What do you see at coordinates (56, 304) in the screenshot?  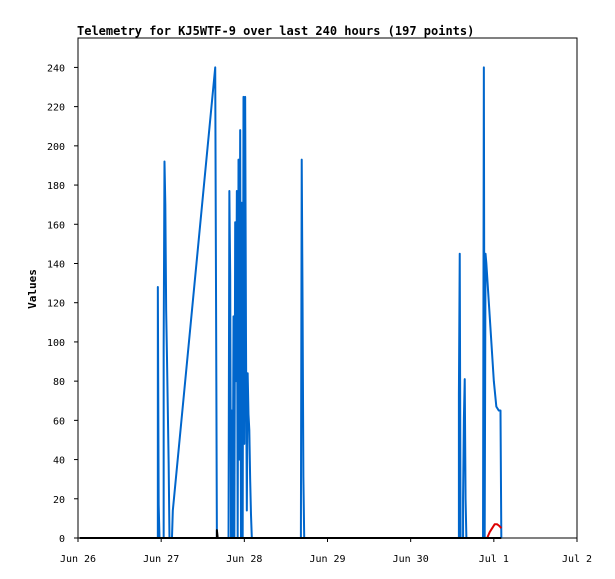 I see `y-tick-label: 120` at bounding box center [56, 304].